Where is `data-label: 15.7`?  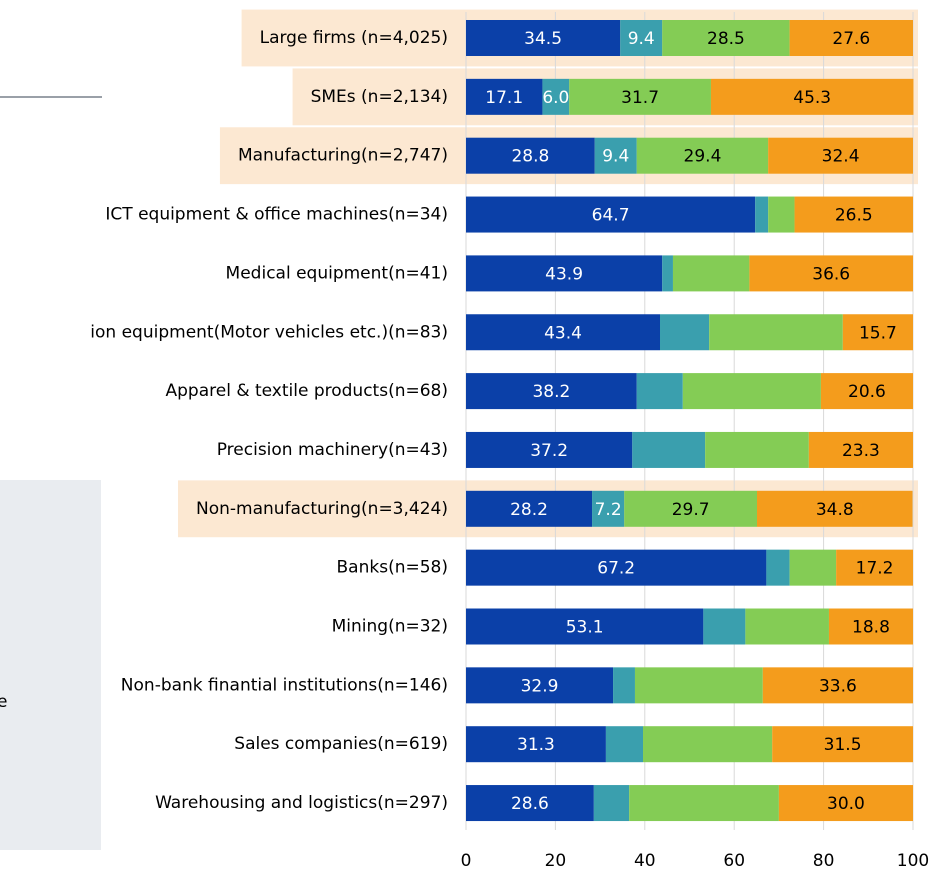
data-label: 15.7 is located at coordinates (878, 333).